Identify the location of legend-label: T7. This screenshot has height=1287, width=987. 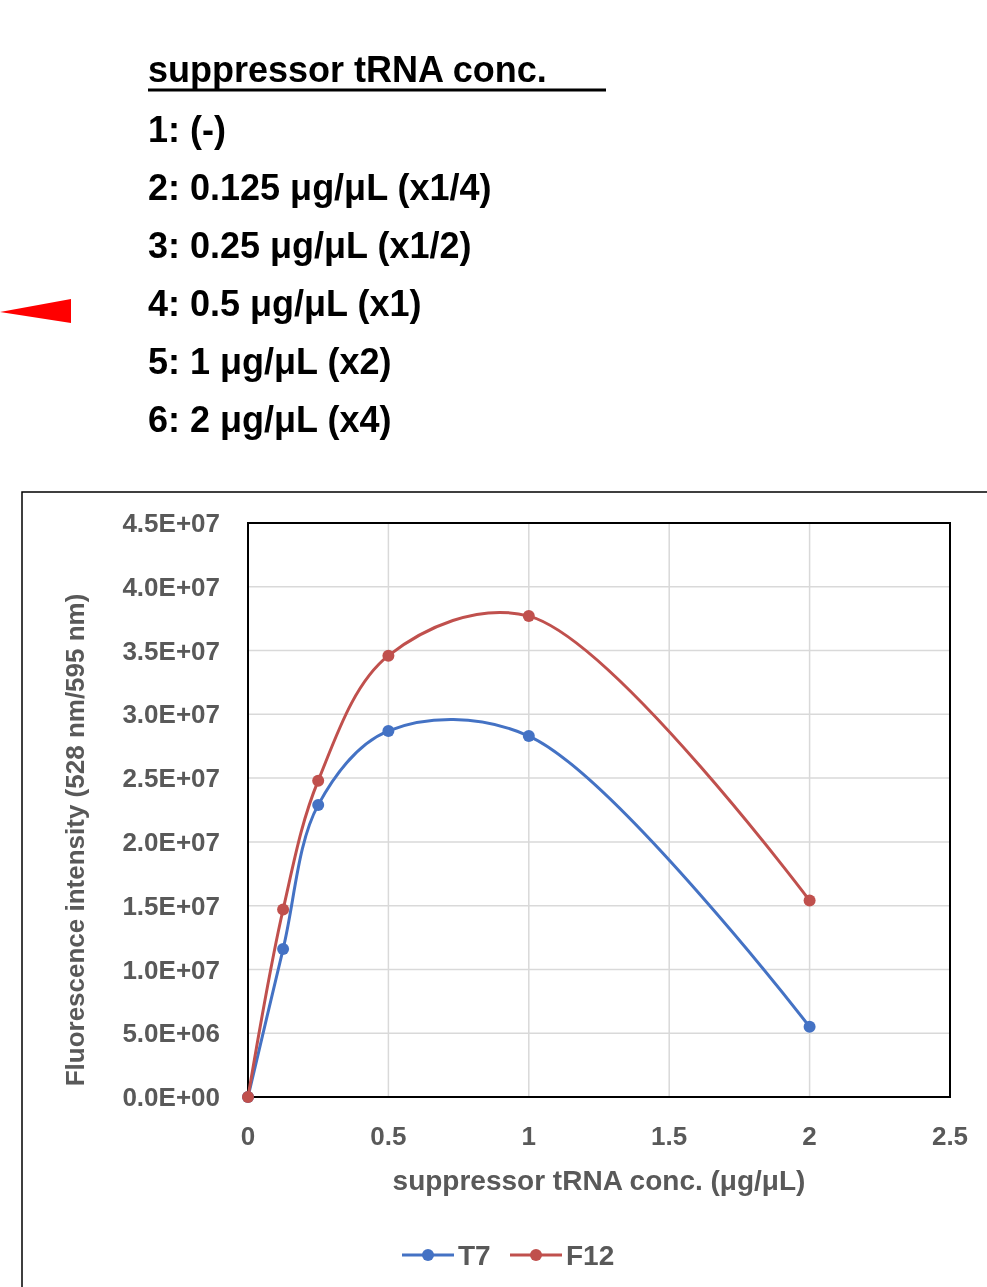
(474, 1255).